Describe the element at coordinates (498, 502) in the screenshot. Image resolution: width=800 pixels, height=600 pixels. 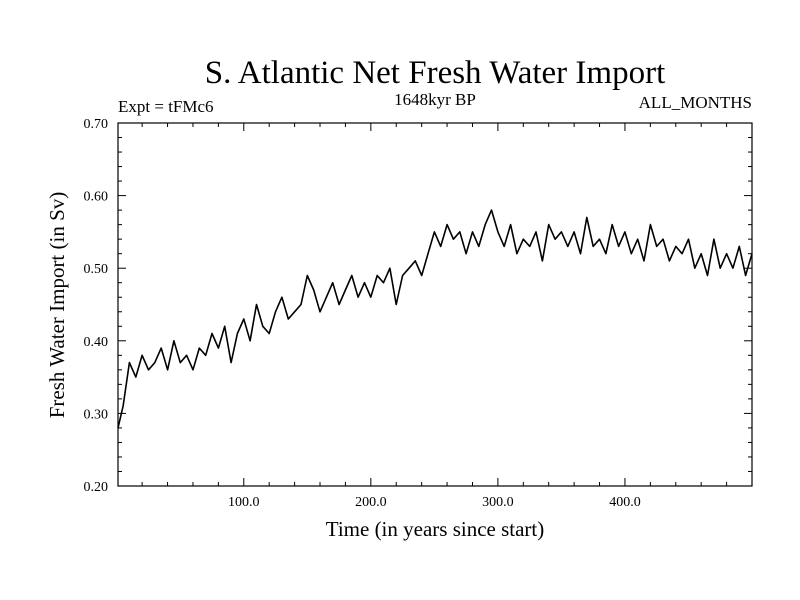
I see `x-tick-label: 300.0` at that location.